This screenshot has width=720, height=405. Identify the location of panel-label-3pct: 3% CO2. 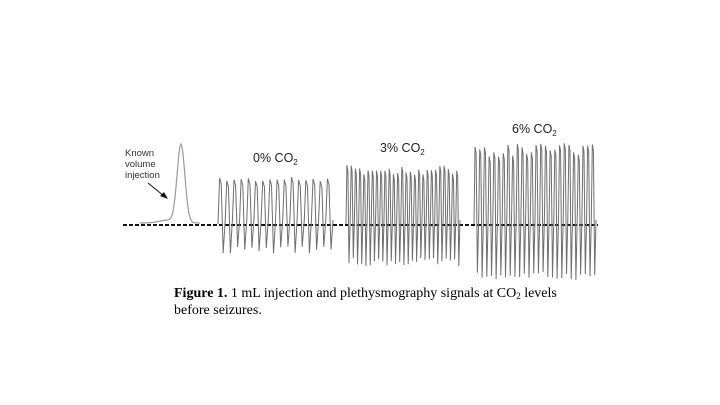
(402, 149).